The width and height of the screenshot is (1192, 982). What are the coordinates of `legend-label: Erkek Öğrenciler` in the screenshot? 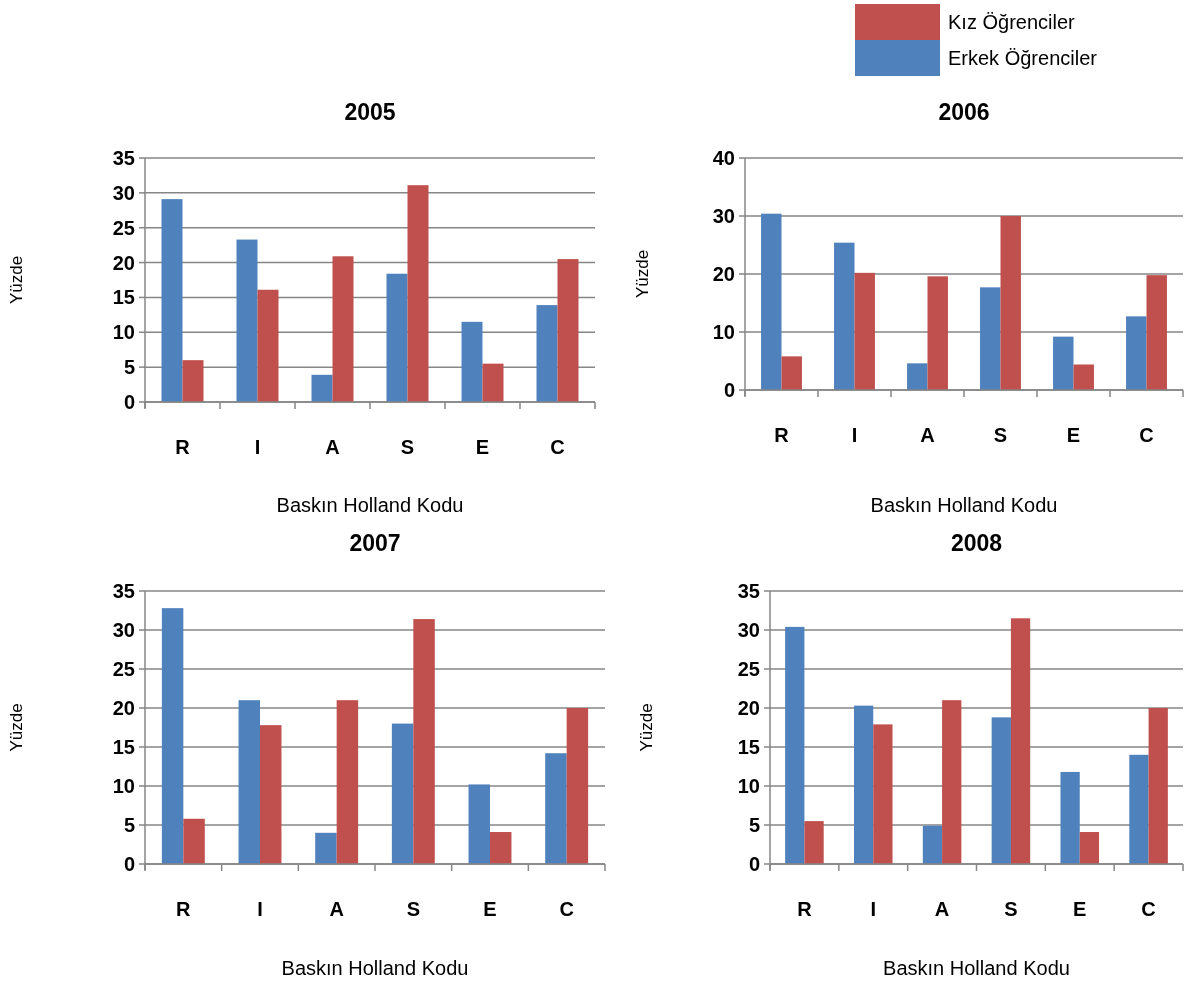 It's located at (1023, 58).